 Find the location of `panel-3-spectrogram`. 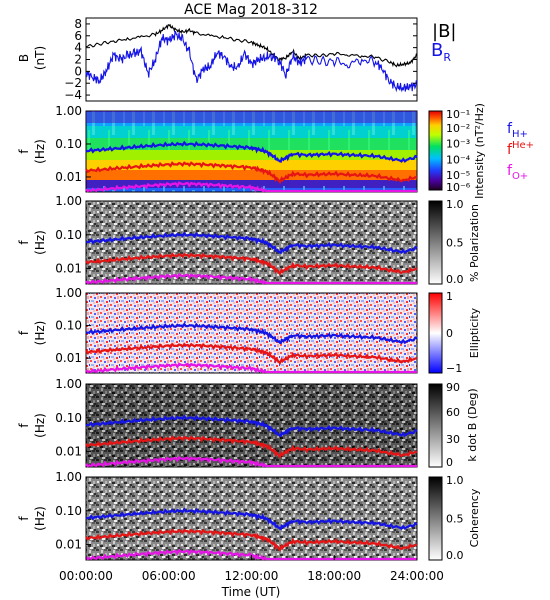

panel-3-spectrogram is located at coordinates (251, 242).